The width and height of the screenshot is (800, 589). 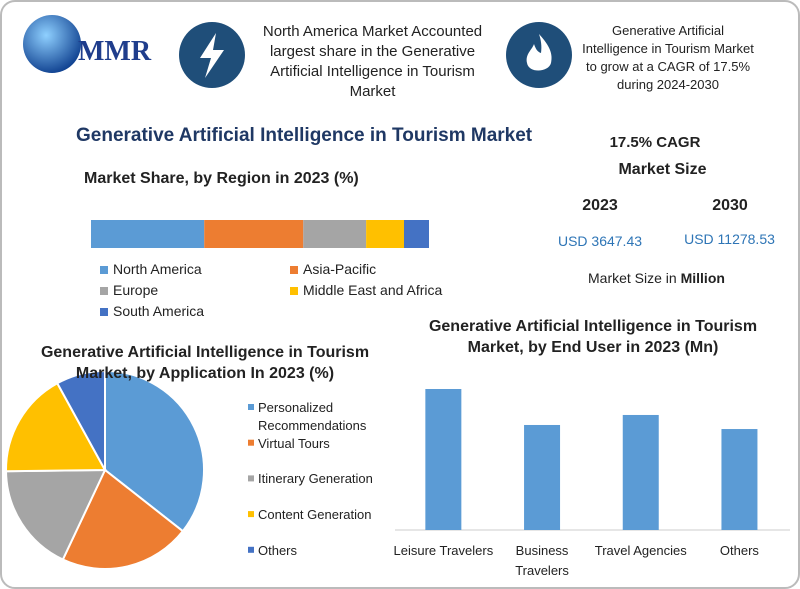 What do you see at coordinates (212, 55) in the screenshot?
I see `lightning-icon` at bounding box center [212, 55].